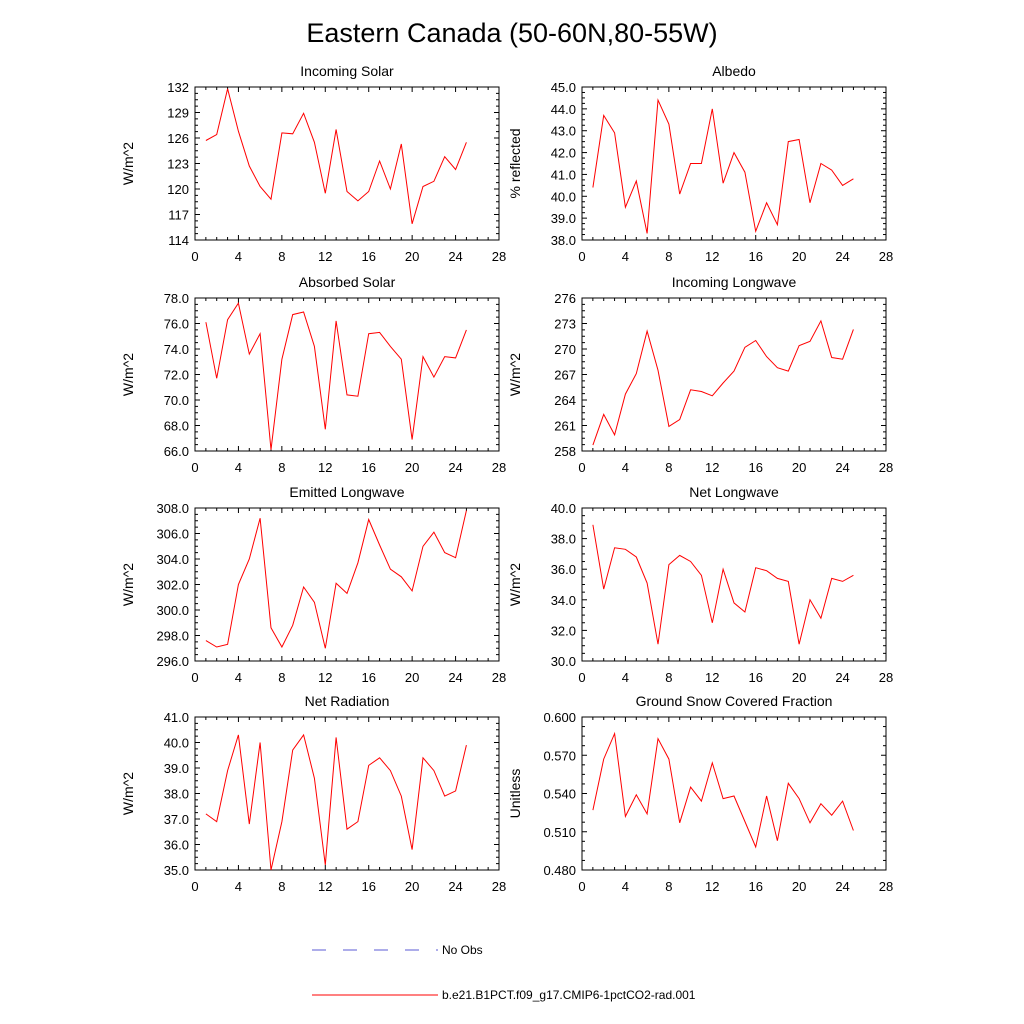 This screenshot has width=1024, height=1024. What do you see at coordinates (176, 375) in the screenshot?
I see `y-tick-label: 72.0` at bounding box center [176, 375].